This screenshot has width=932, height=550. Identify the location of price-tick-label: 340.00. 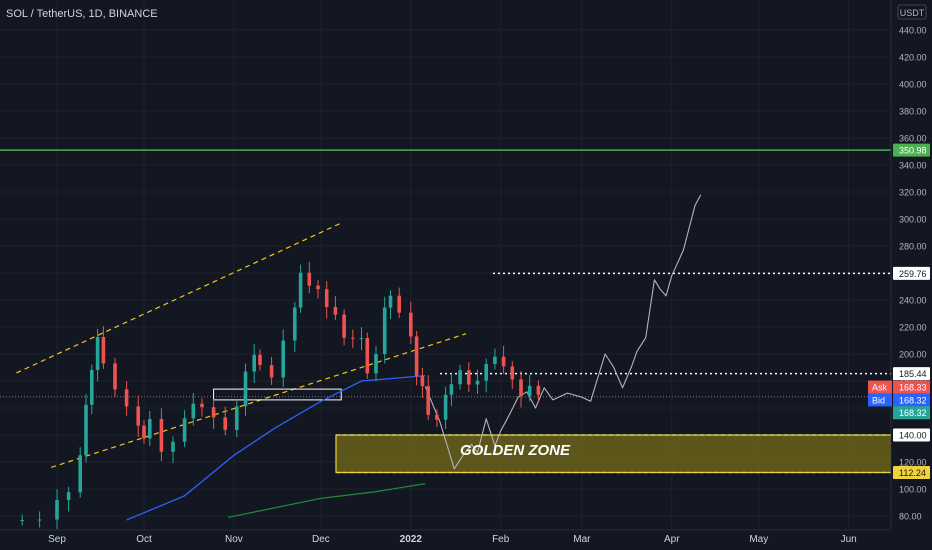
(913, 166).